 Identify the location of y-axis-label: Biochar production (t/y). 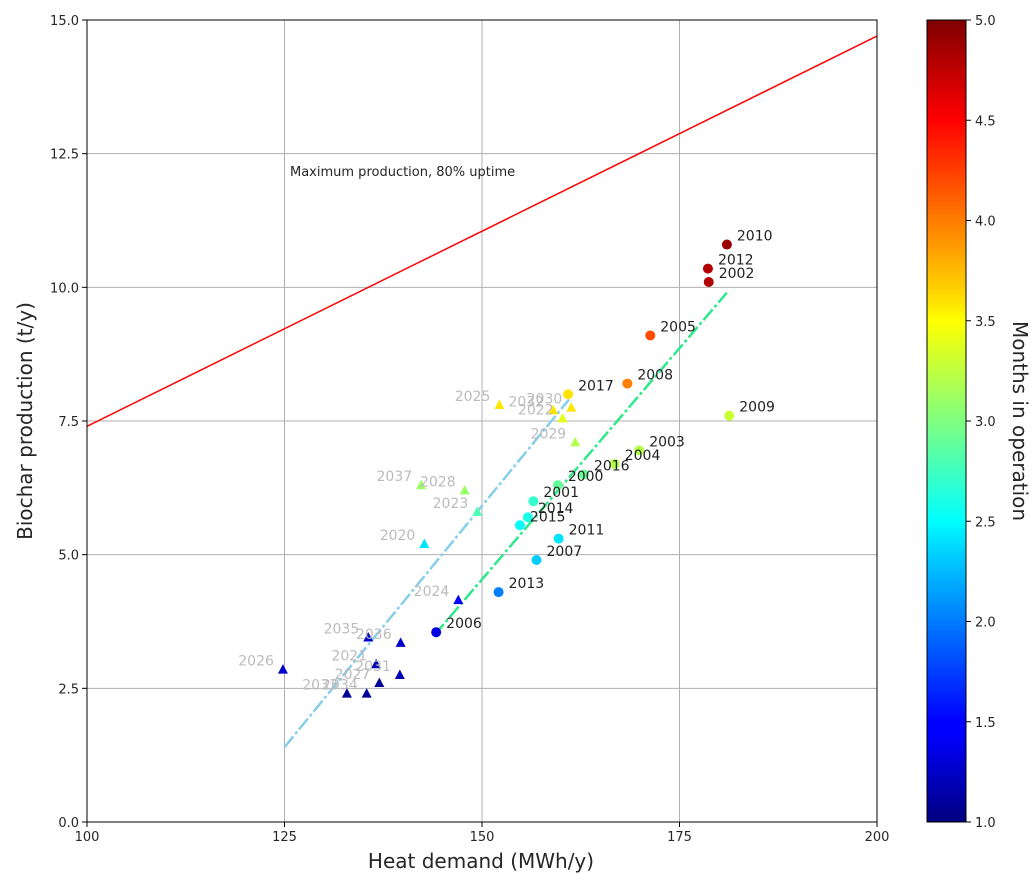
(25, 421).